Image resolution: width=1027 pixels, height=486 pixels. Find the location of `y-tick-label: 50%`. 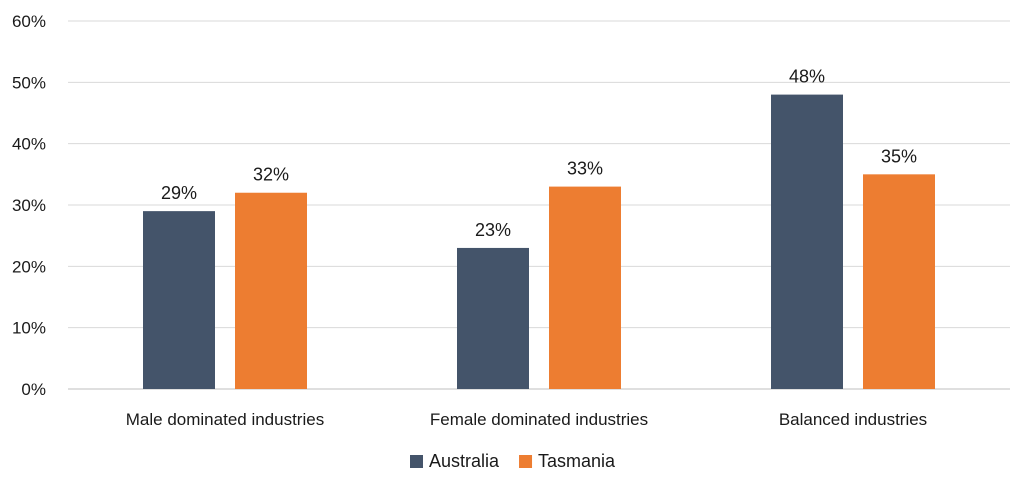

y-tick-label: 50% is located at coordinates (29, 82).